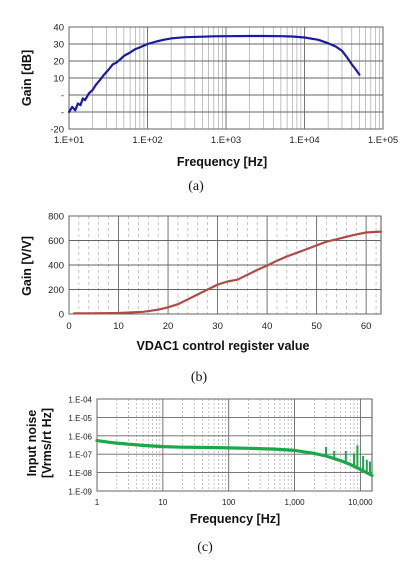  What do you see at coordinates (360, 502) in the screenshot?
I see `x-tick-label: 10,000` at bounding box center [360, 502].